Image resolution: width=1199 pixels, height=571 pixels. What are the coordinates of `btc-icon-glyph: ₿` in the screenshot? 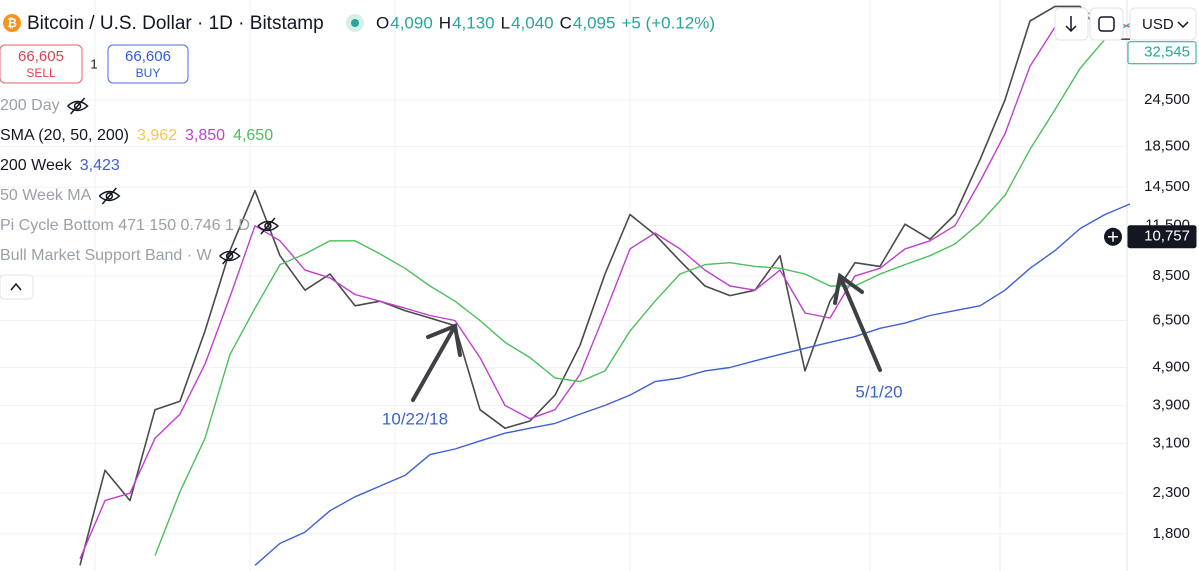 It's located at (12, 23).